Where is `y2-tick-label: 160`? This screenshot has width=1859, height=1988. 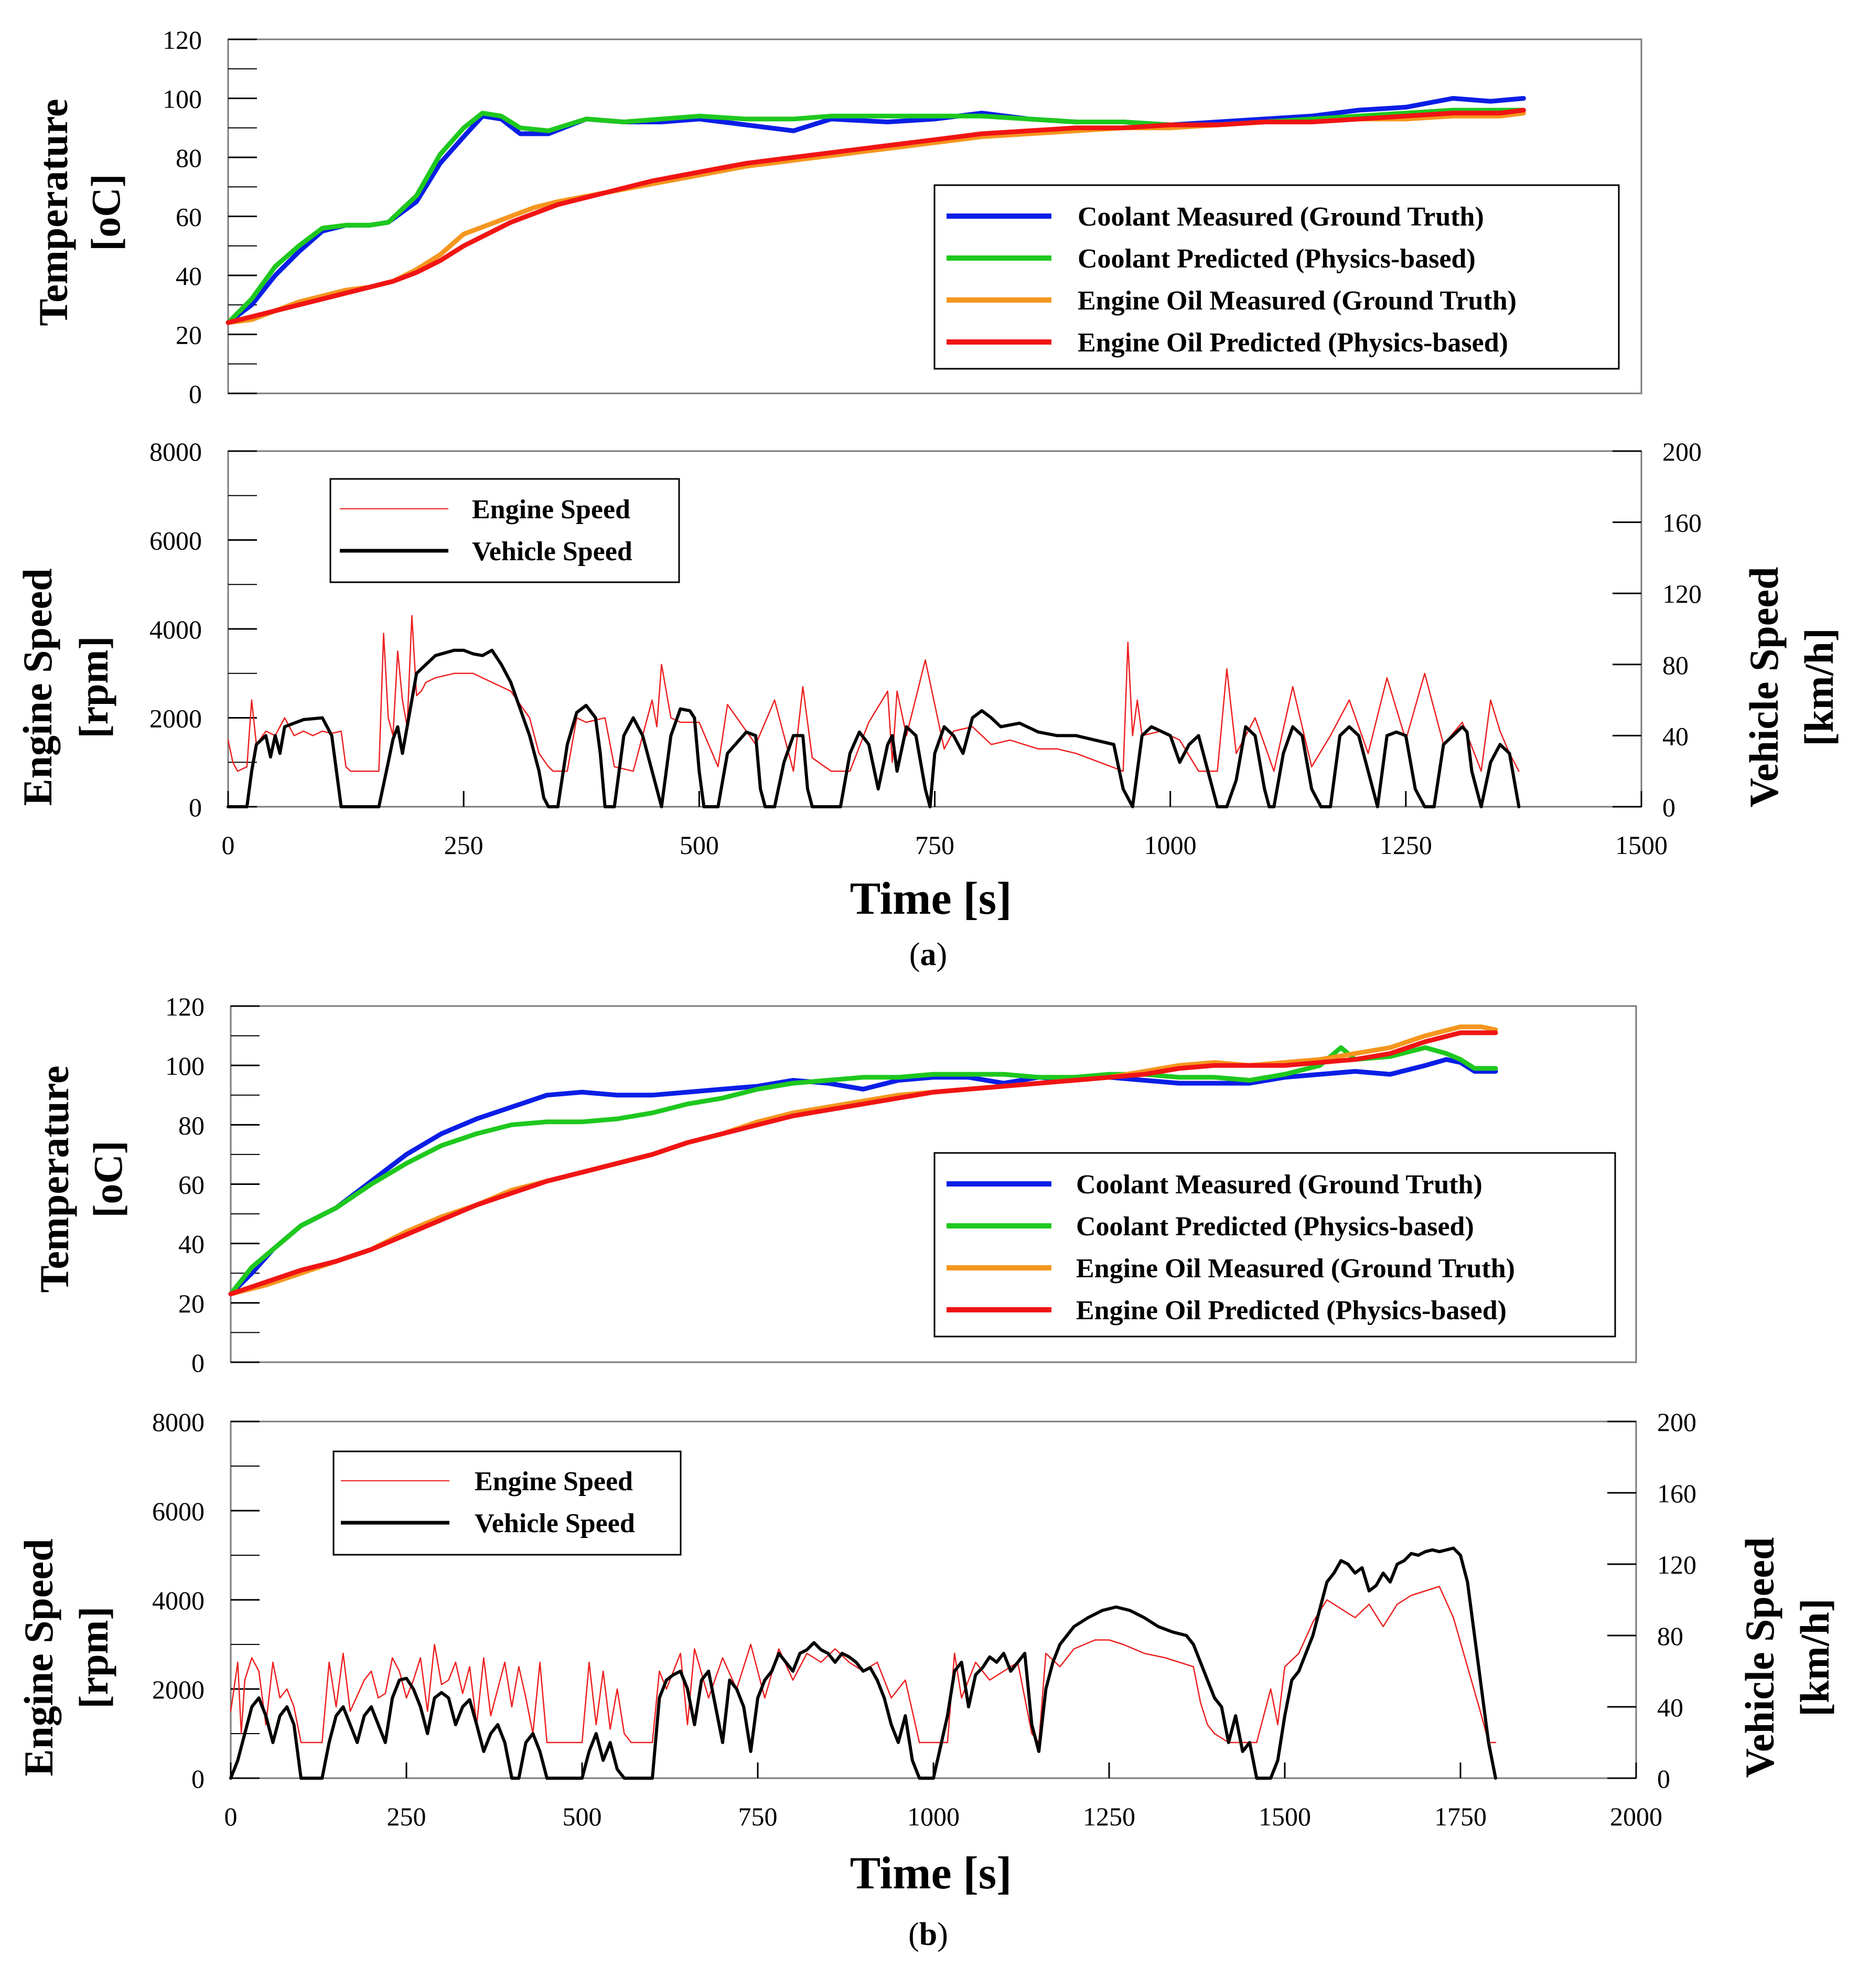
y2-tick-label: 160 is located at coordinates (1682, 523).